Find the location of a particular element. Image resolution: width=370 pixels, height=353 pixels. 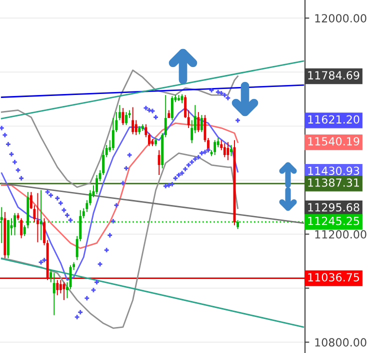

text: 11621.20 is located at coordinates (334, 119).